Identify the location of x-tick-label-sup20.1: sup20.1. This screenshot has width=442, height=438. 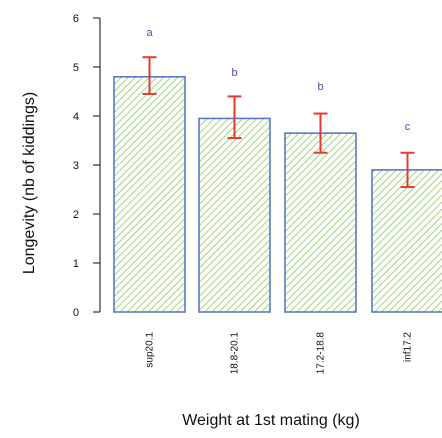
(150, 350).